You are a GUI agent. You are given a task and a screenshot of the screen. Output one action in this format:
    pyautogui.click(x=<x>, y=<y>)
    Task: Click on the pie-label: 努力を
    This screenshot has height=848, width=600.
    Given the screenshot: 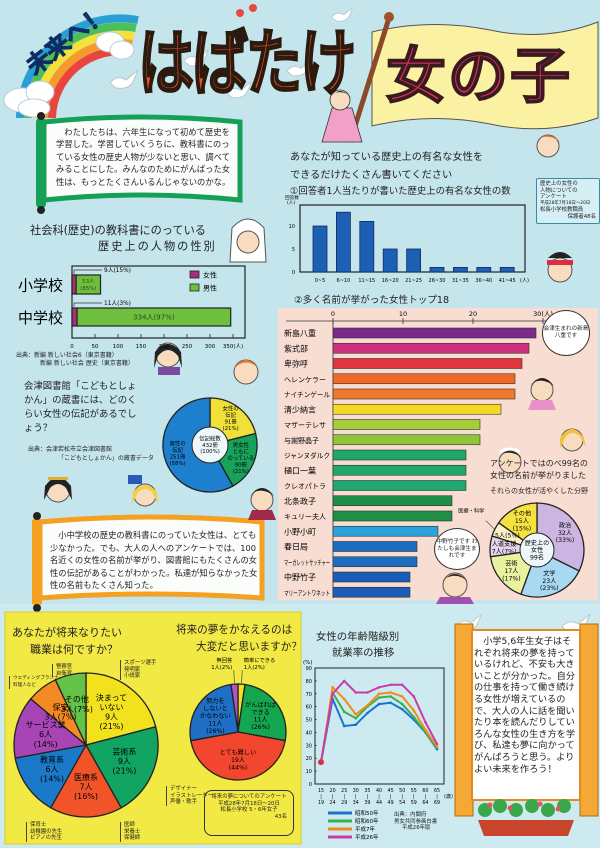 What is the action you would take?
    pyautogui.click(x=215, y=701)
    